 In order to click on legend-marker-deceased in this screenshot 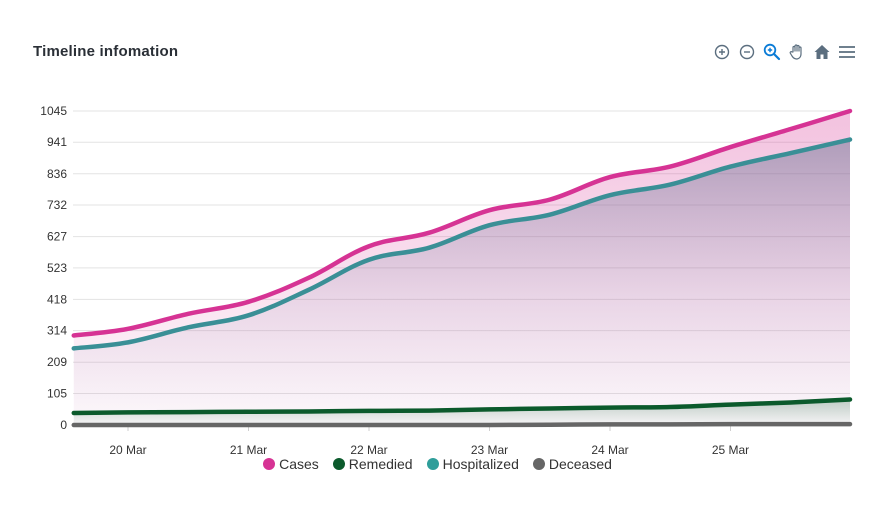, I will do `click(538, 464)`.